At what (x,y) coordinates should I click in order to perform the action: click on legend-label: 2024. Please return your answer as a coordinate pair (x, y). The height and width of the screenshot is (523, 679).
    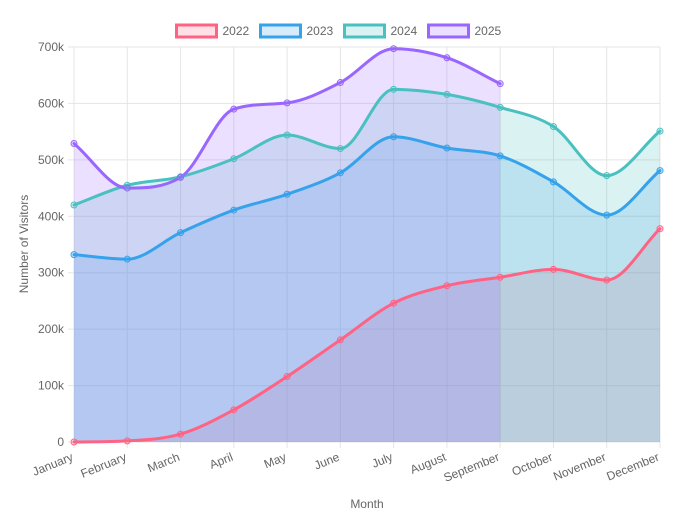
    Looking at the image, I should click on (404, 31).